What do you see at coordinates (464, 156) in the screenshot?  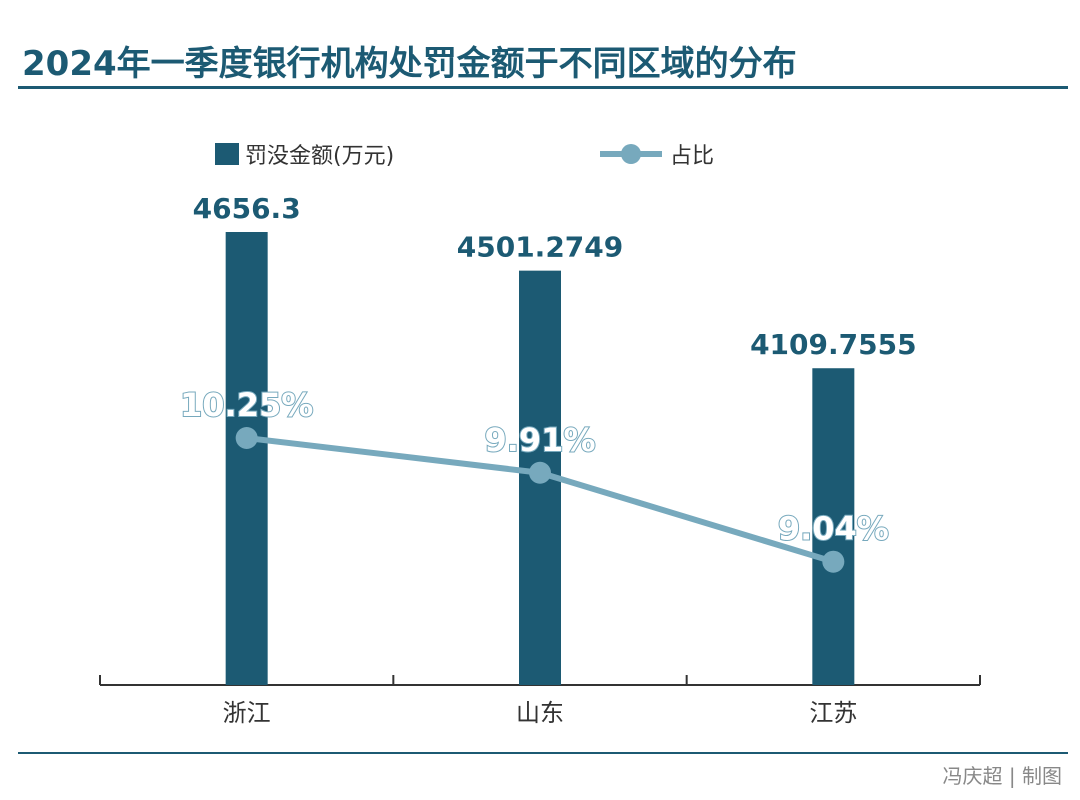 I see `legend: 罚没金额(万元) 占比` at bounding box center [464, 156].